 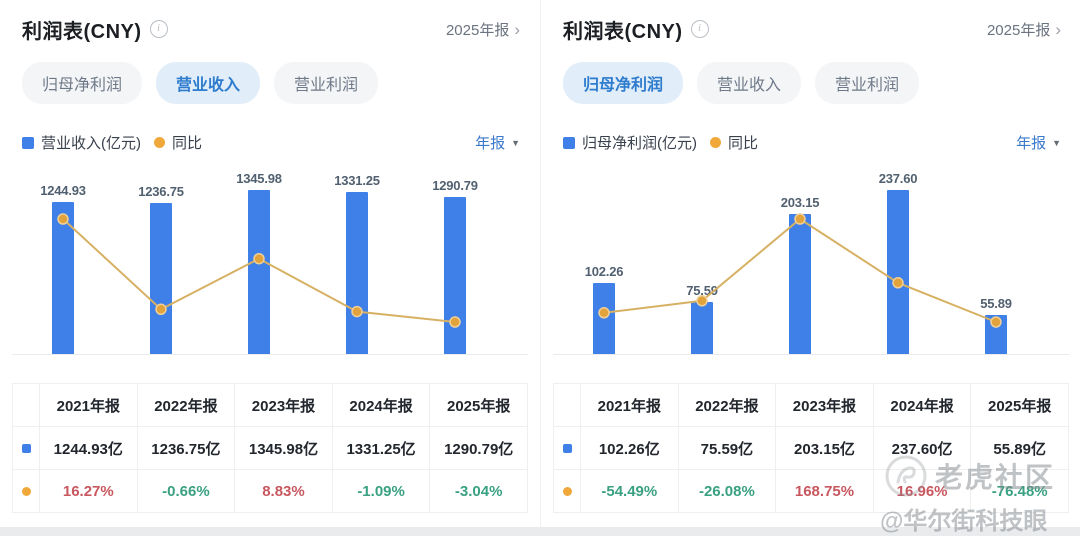 I want to click on bar-value-label: 55.89, so click(x=996, y=304).